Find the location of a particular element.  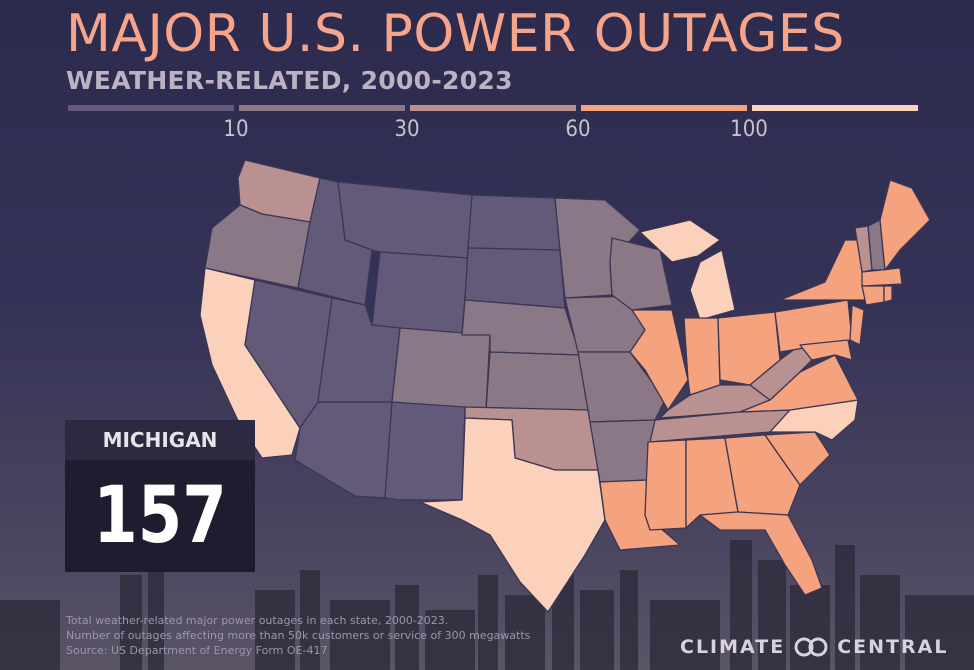

state-new-jersey is located at coordinates (857, 325).